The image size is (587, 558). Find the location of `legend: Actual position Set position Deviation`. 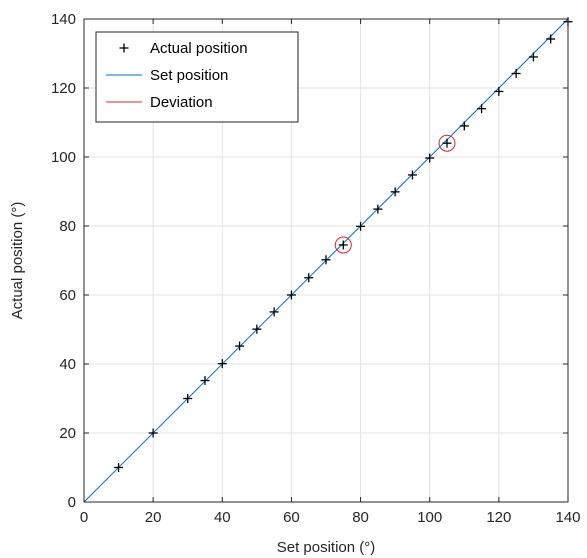

legend: Actual position Set position Deviation is located at coordinates (197, 77).